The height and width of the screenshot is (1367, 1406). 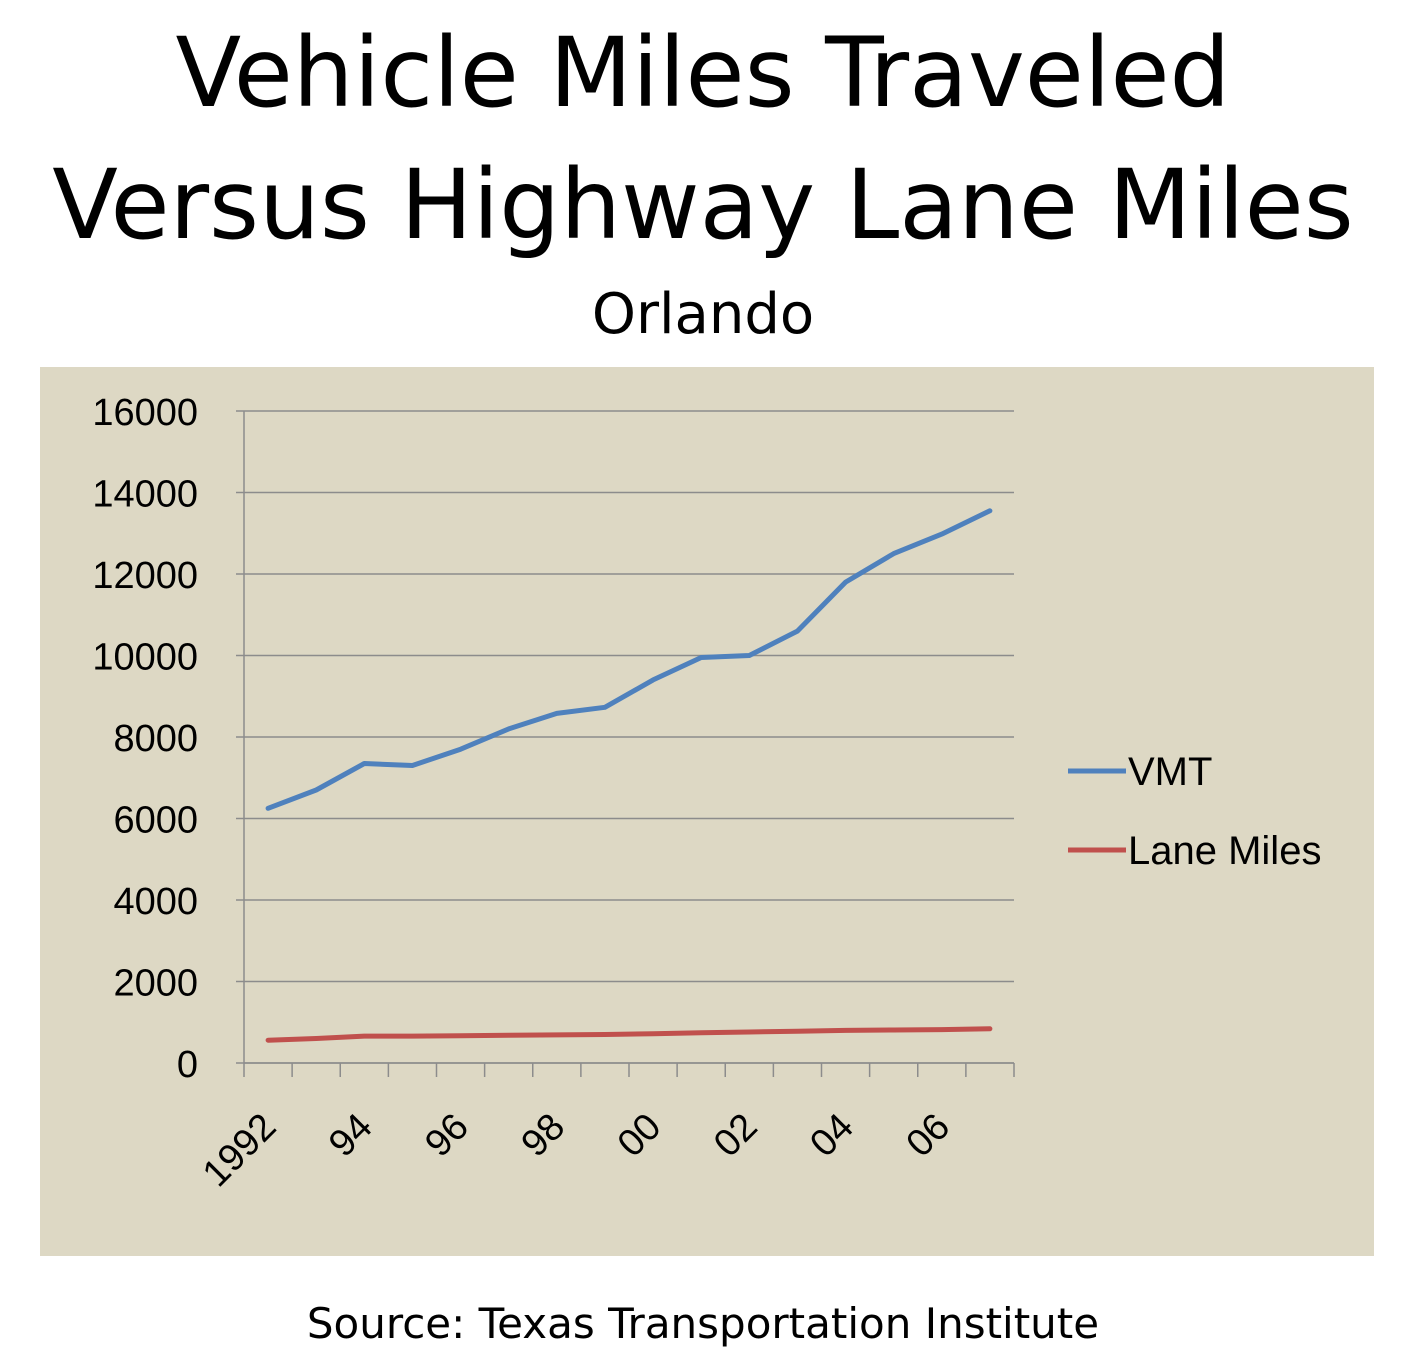 I want to click on source-caption: Source: Texas Transportation Institute, so click(x=703, y=1323).